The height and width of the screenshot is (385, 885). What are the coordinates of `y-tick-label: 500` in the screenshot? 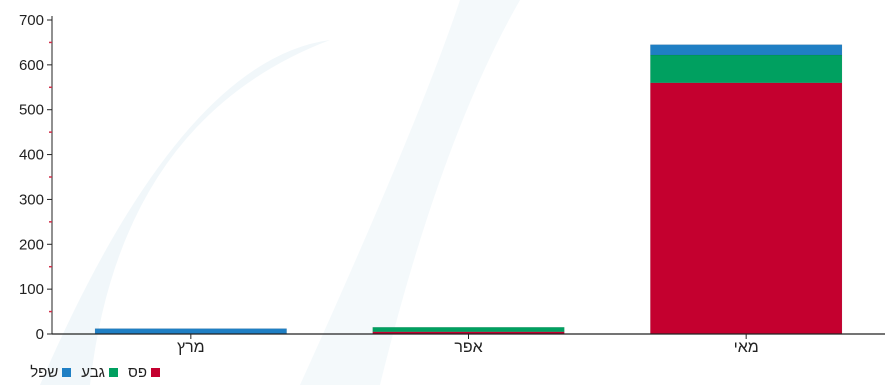 It's located at (31, 110).